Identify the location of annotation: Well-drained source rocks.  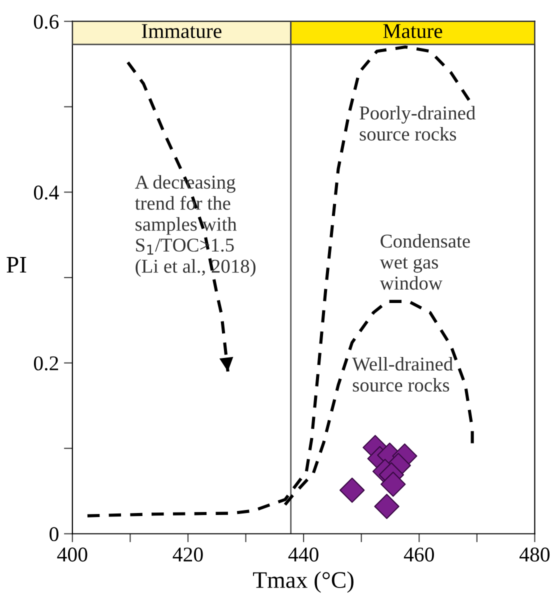
(402, 374).